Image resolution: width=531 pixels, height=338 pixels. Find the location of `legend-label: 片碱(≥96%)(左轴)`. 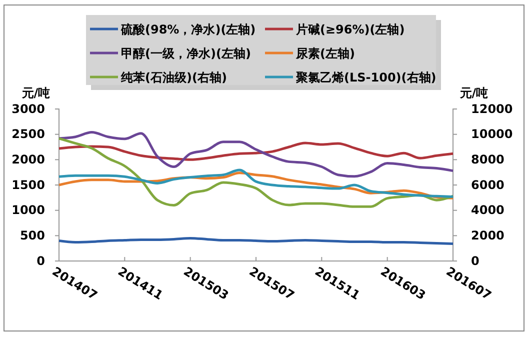

legend-label: 片碱(≥96%)(左轴) is located at coordinates (350, 29).